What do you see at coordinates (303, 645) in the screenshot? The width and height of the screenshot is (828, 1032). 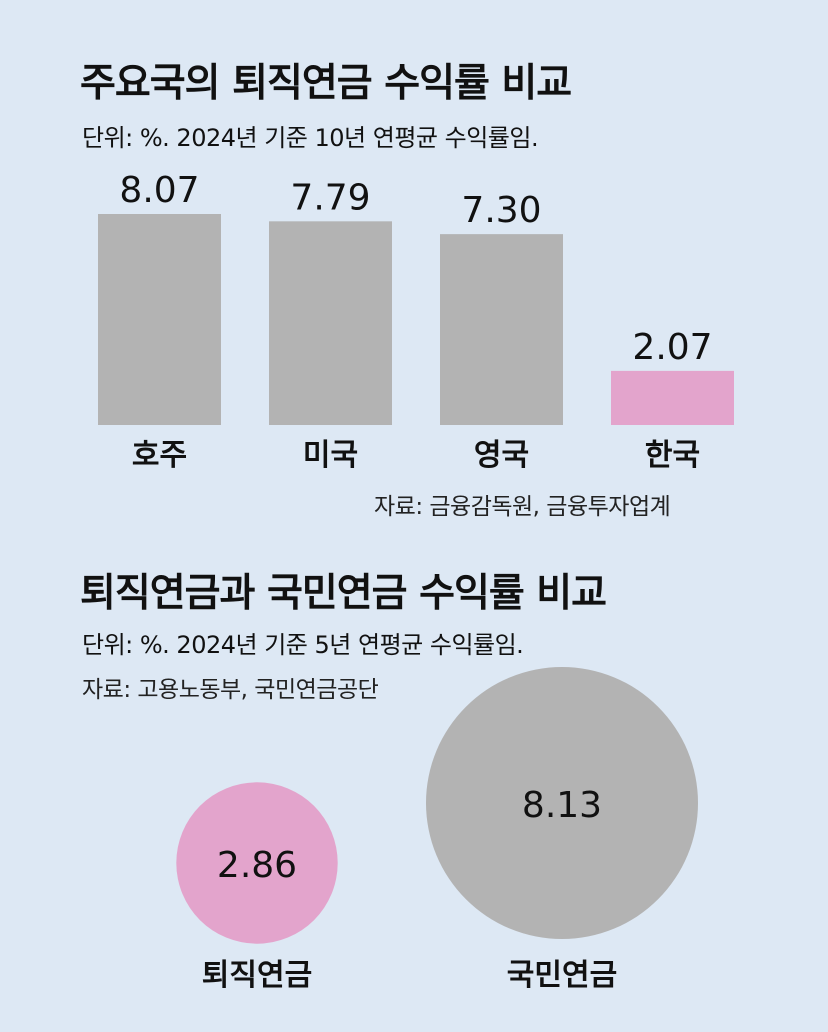 I see `chart2-subtitle: 단위: %. 2024년 기준 5년 연평균 수익률임.` at bounding box center [303, 645].